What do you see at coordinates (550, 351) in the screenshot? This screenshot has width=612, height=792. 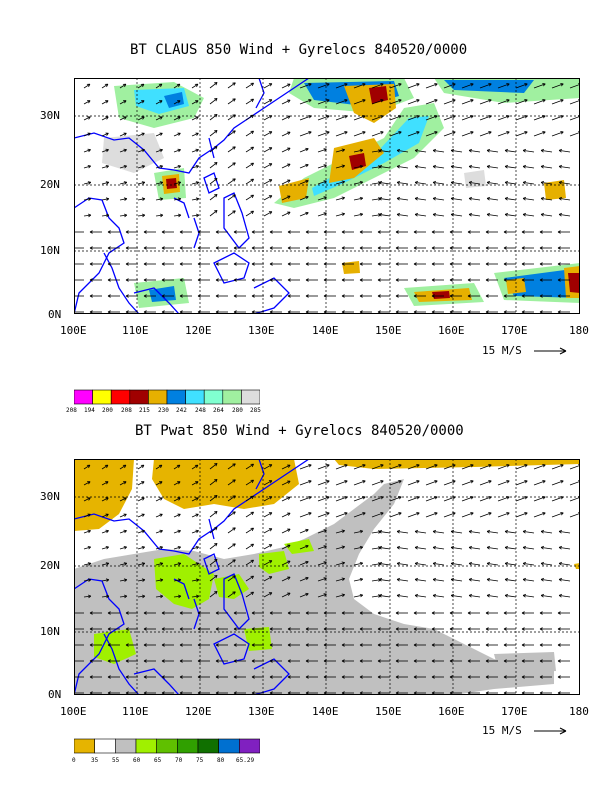 I see `panel1-ref-vector-arrow` at bounding box center [550, 351].